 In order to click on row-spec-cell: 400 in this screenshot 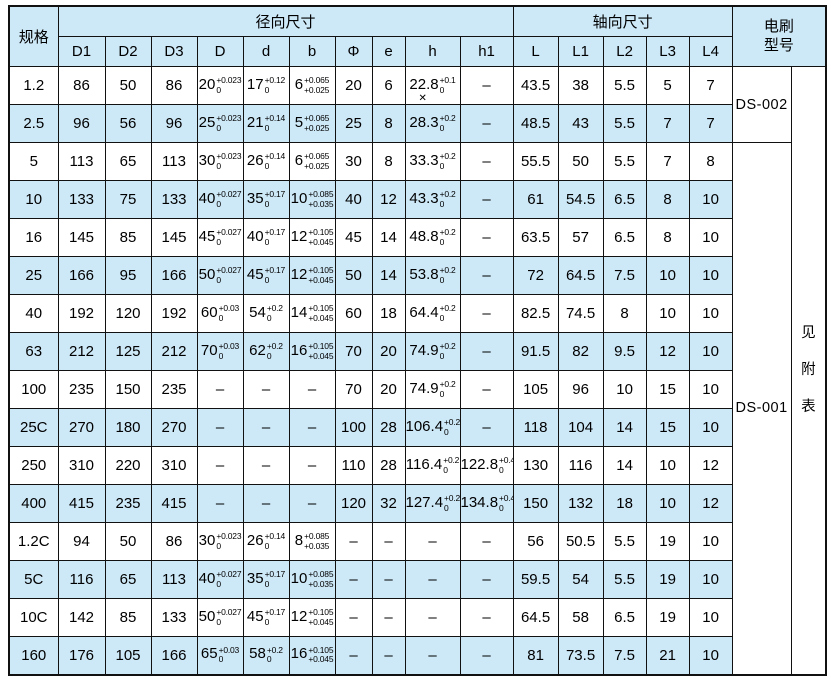, I will do `click(33, 503)`.